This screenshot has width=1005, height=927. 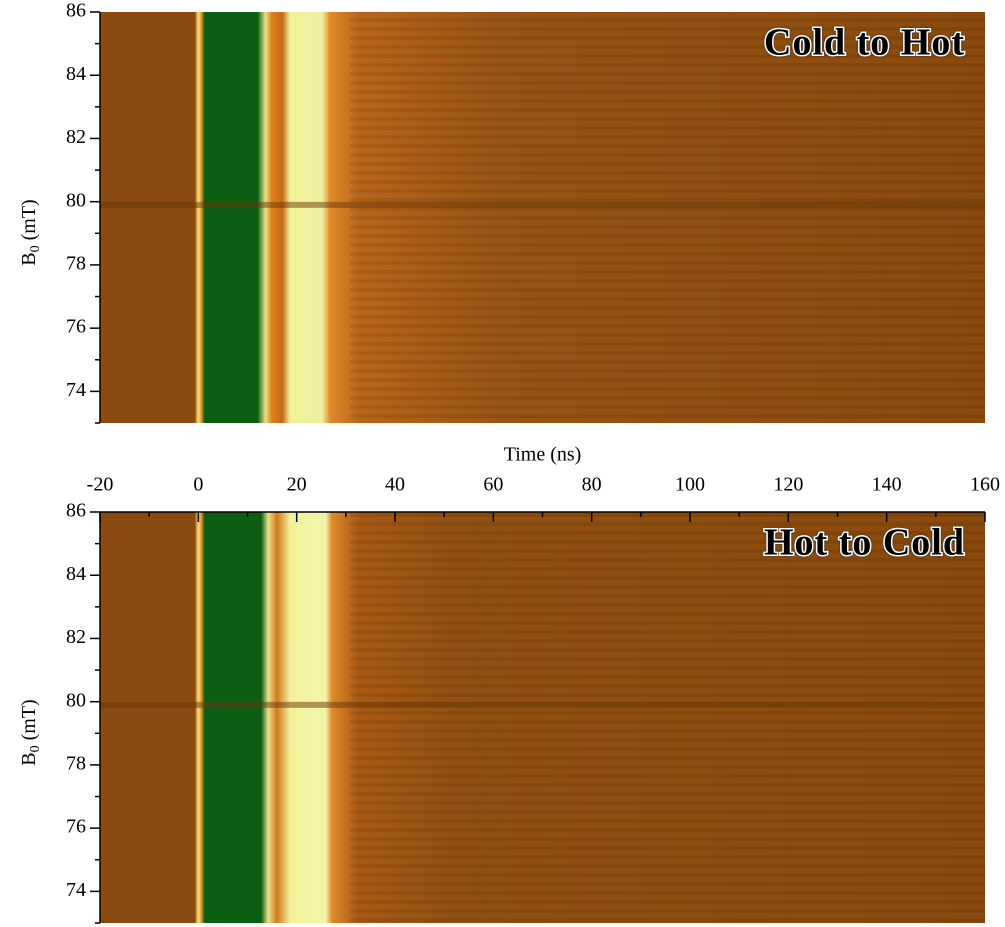 What do you see at coordinates (788, 485) in the screenshot?
I see `x-tick-label: 120` at bounding box center [788, 485].